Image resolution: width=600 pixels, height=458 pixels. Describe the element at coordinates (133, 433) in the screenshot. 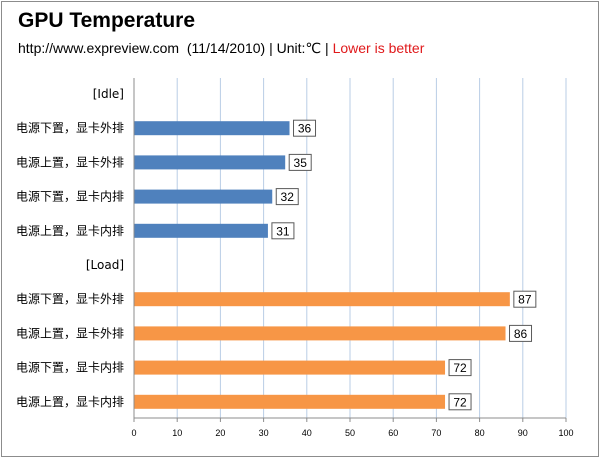

I see `x-tick-label: 0` at that location.